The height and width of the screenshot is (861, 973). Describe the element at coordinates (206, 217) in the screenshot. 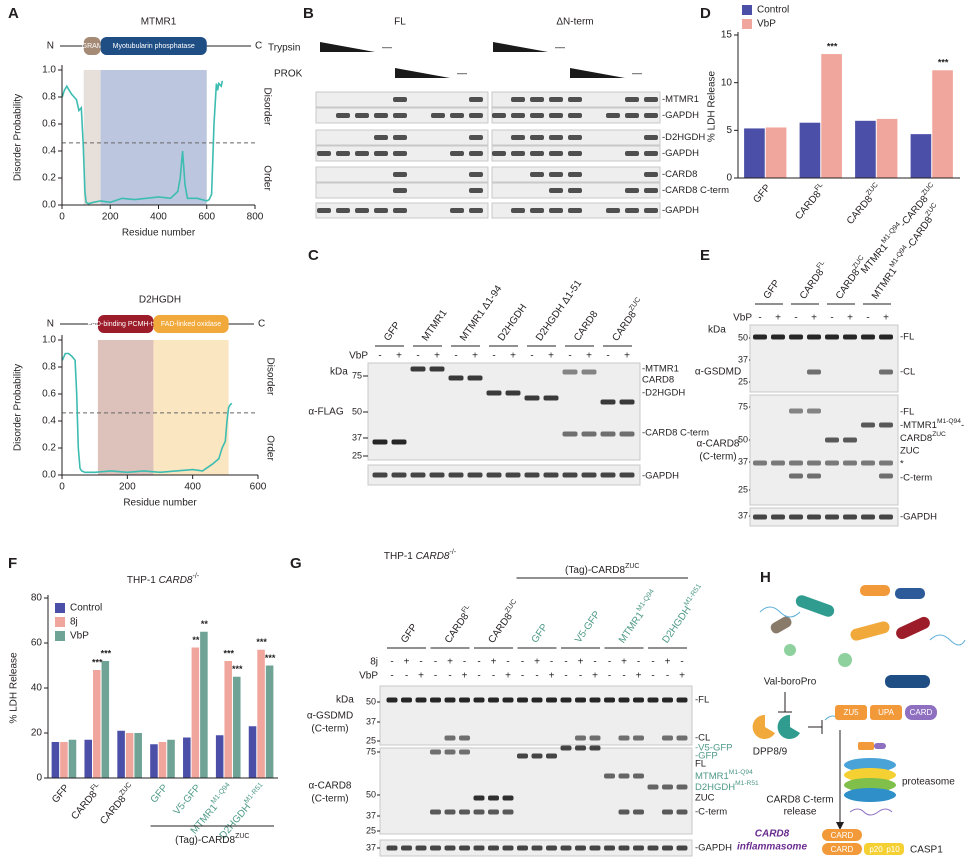

I see `x-tick-label: 600` at that location.